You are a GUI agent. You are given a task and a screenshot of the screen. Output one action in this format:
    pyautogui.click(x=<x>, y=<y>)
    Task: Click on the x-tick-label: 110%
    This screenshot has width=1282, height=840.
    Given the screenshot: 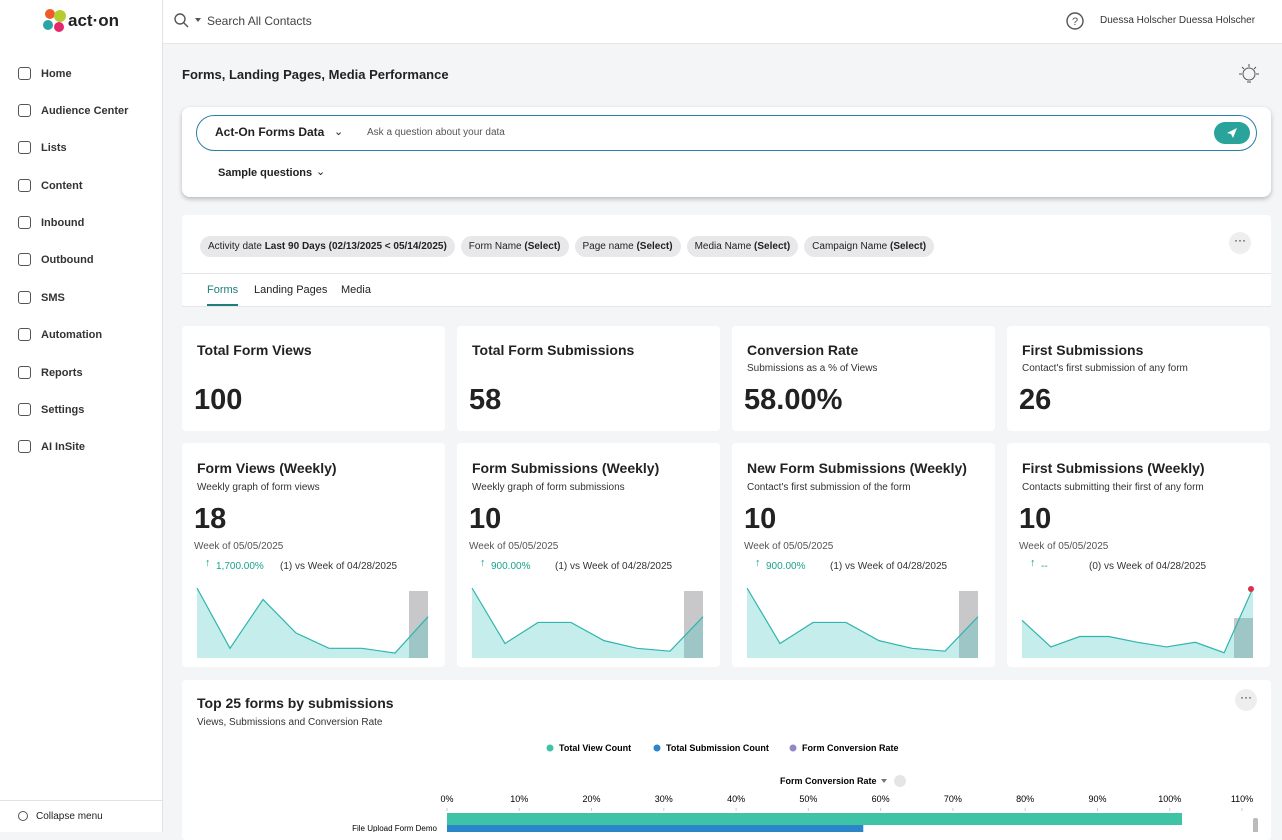 What is the action you would take?
    pyautogui.click(x=1242, y=799)
    